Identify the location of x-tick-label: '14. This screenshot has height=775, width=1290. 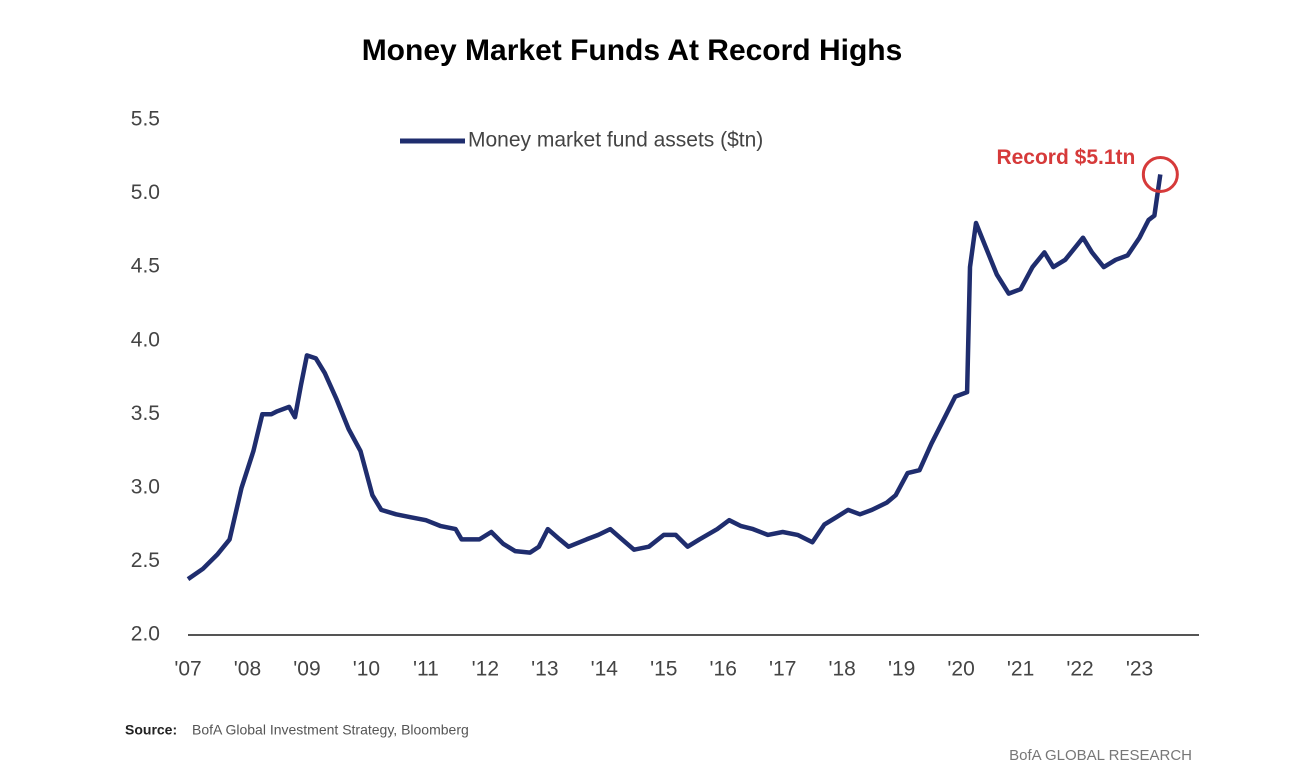
(605, 669).